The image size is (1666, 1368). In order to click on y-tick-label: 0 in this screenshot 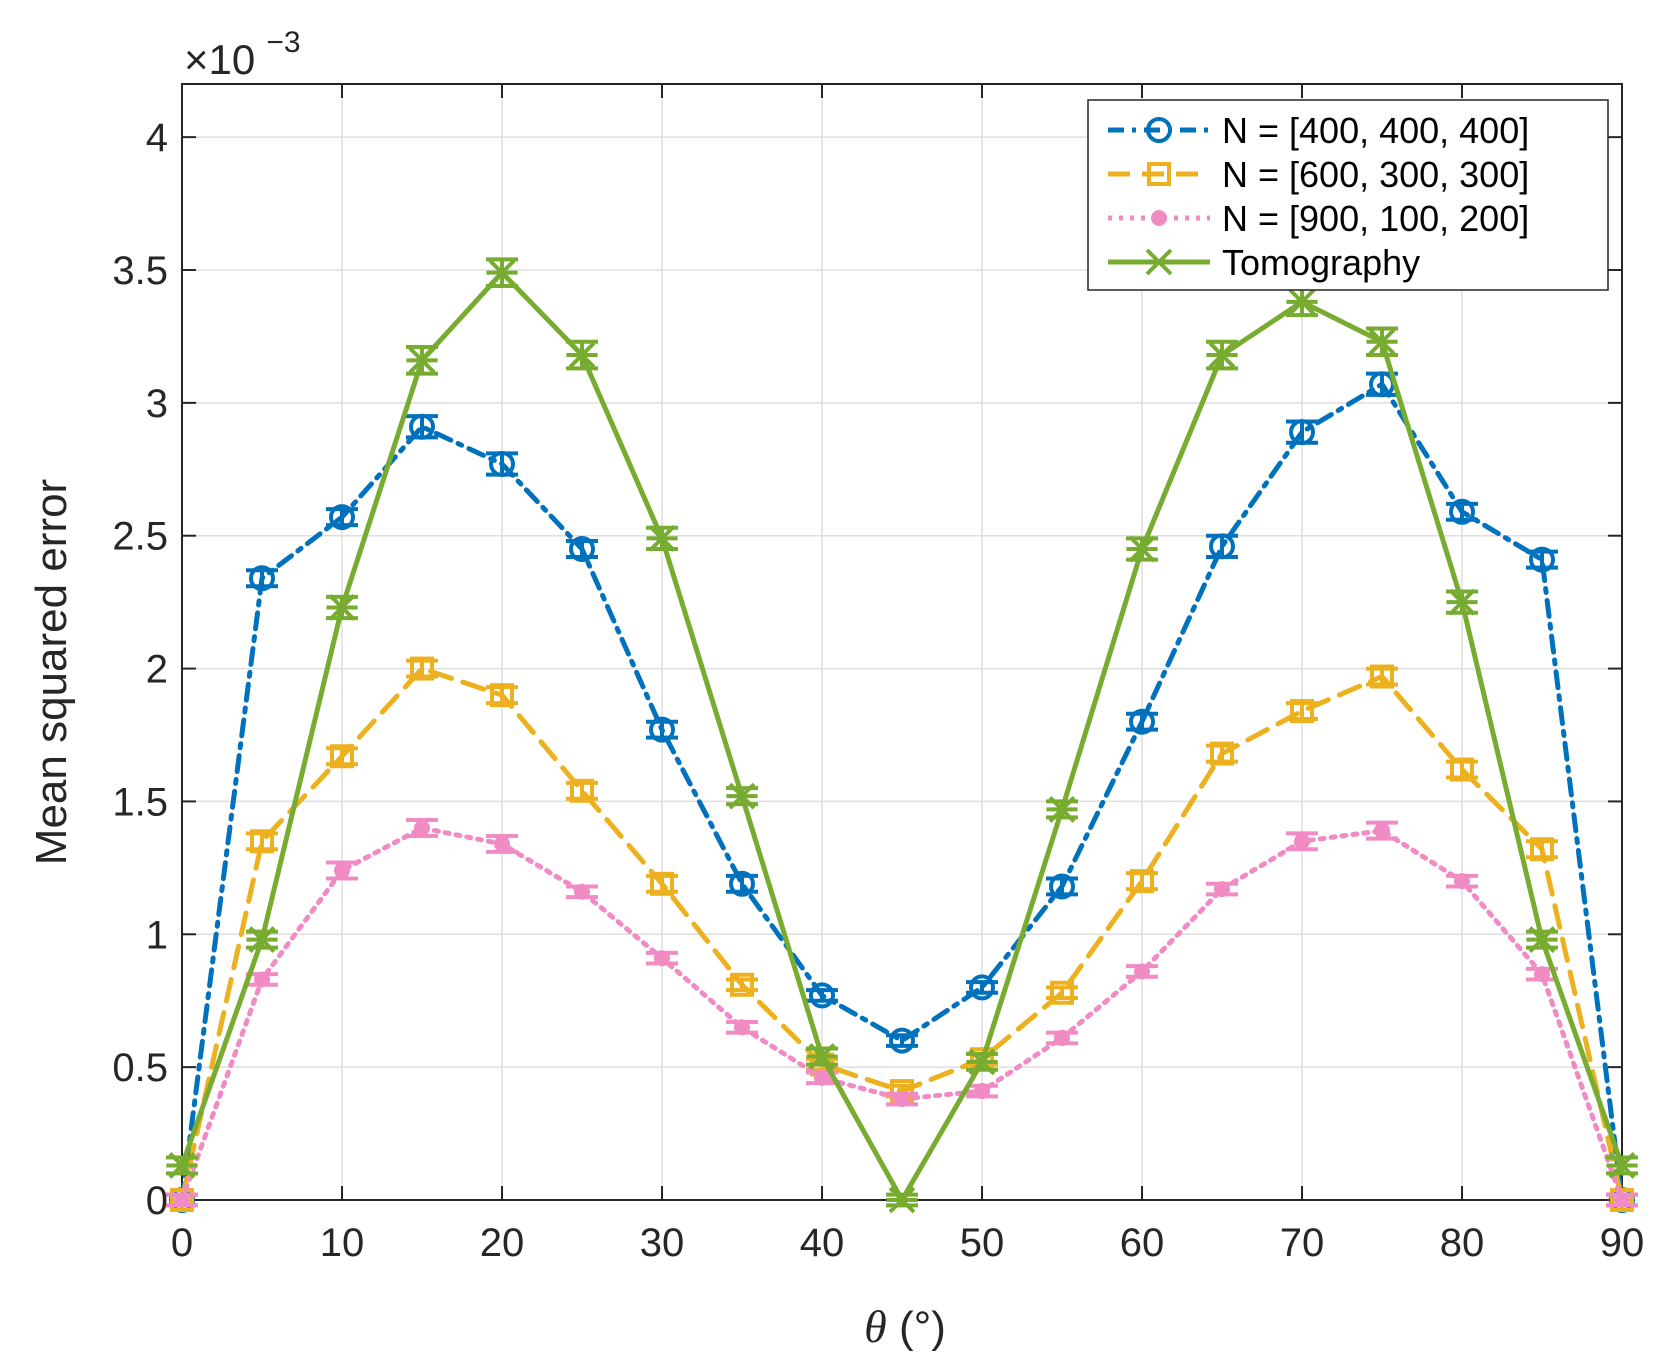, I will do `click(157, 1201)`.